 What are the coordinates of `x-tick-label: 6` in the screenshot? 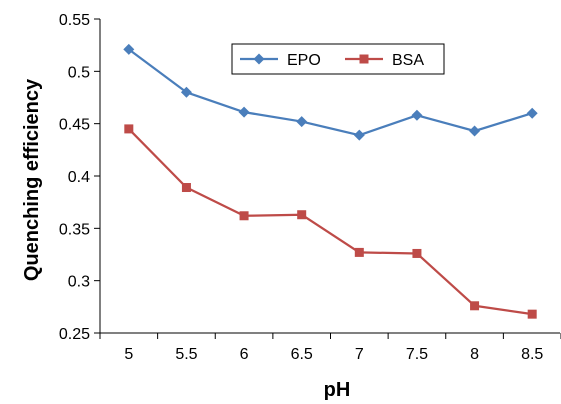 It's located at (244, 354).